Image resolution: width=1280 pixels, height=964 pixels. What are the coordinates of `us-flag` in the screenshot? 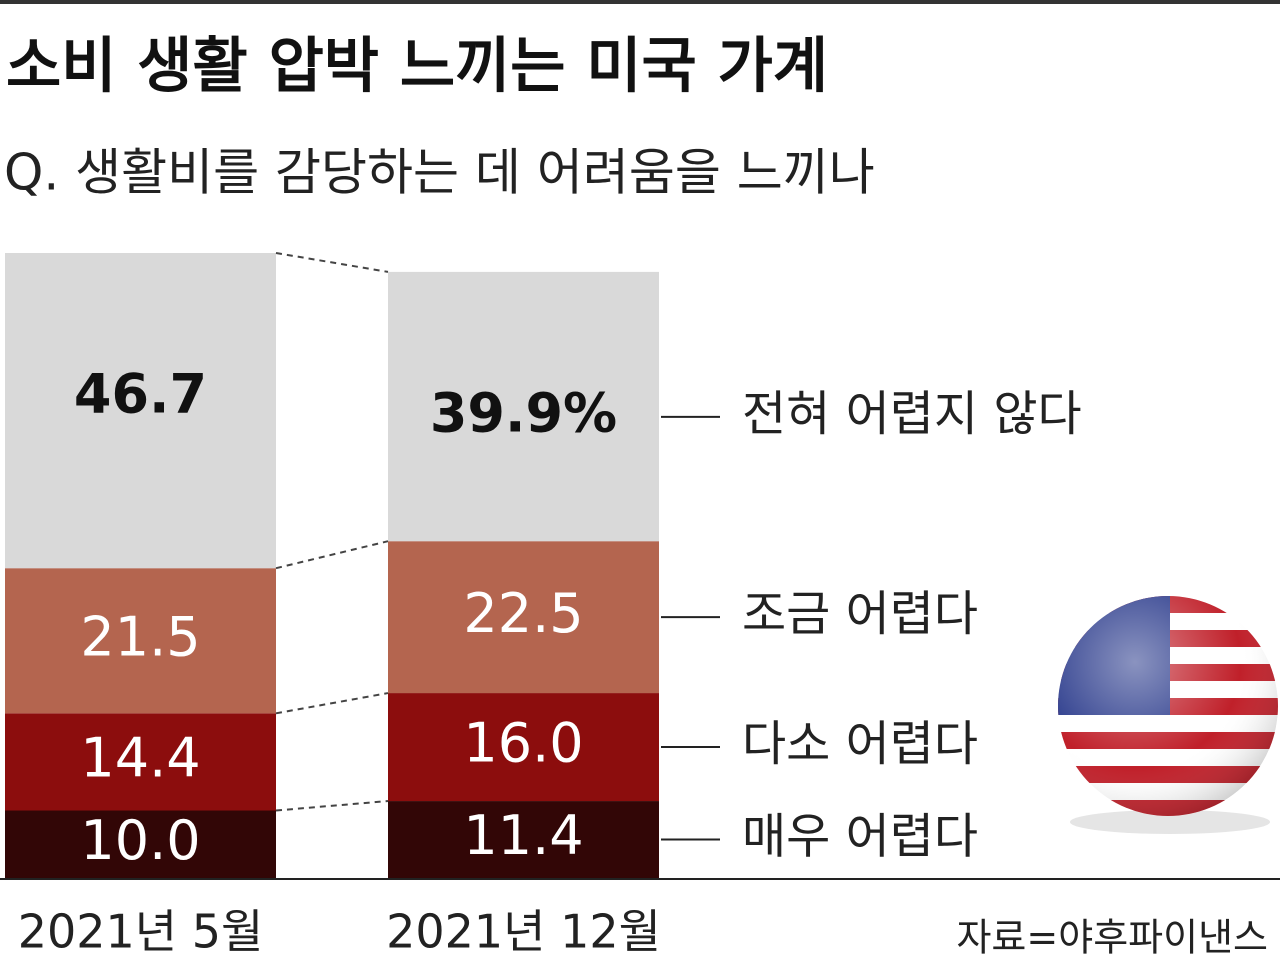 It's located at (1168, 715).